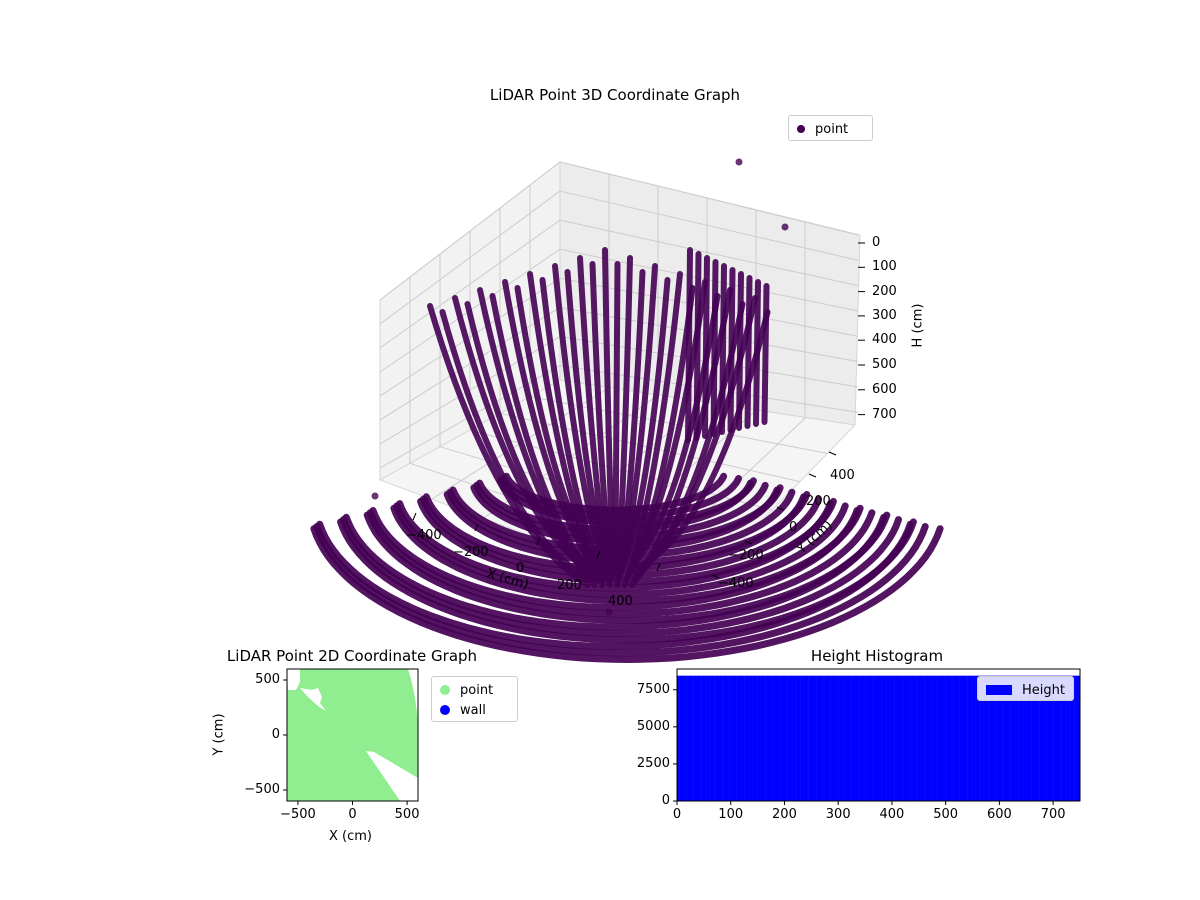 This screenshot has width=1200, height=900. I want to click on legend-item-height: Height, so click(1025, 690).